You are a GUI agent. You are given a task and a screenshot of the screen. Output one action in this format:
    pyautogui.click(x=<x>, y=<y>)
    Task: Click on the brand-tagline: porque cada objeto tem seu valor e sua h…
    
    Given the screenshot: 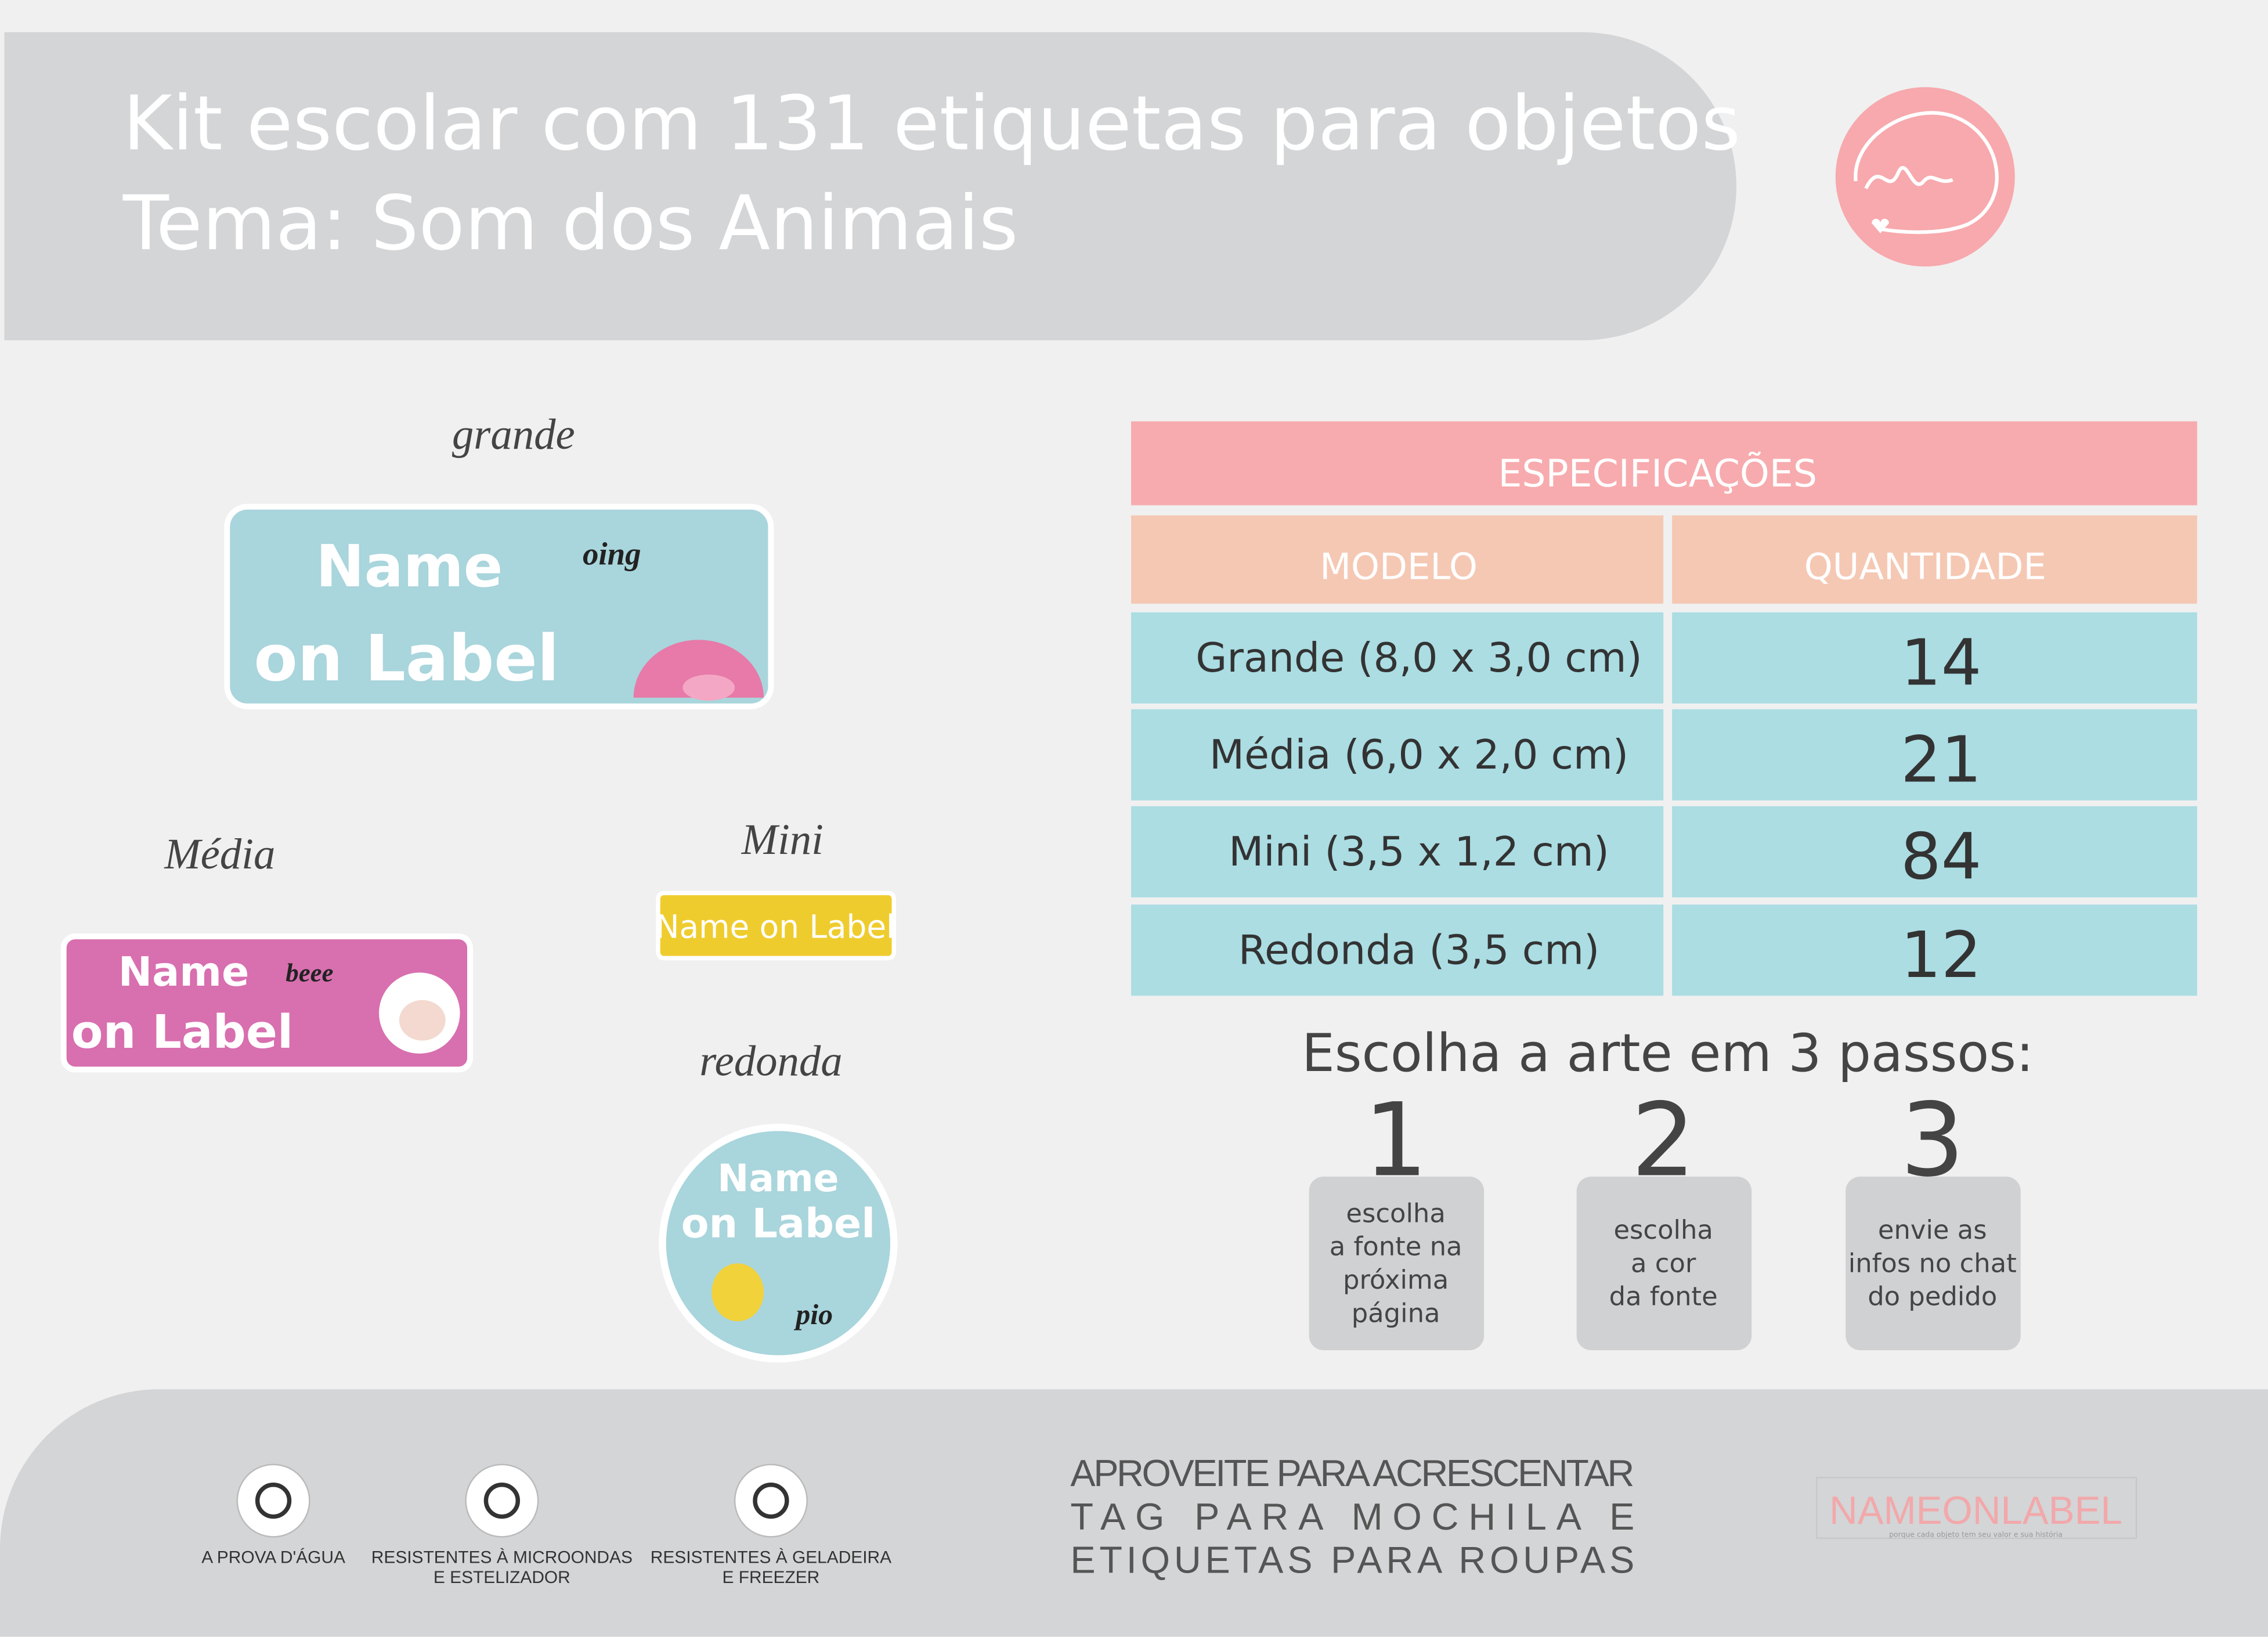 What is the action you would take?
    pyautogui.click(x=1976, y=1534)
    